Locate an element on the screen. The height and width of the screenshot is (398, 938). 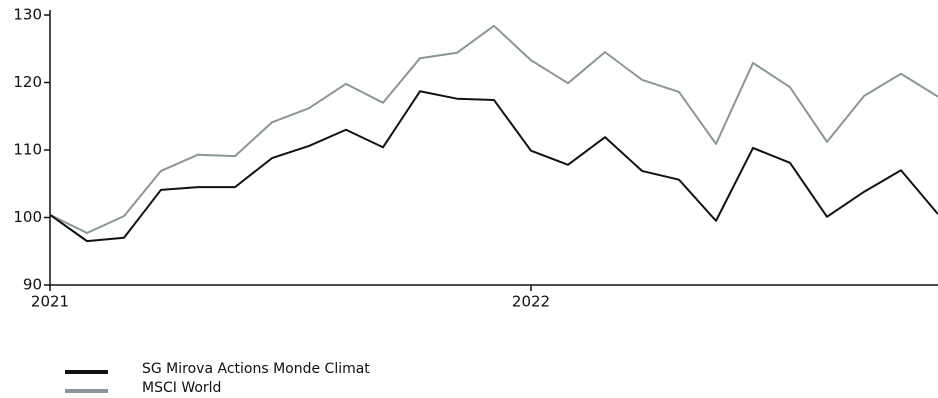
y-tick-label: 120 is located at coordinates (27, 82).